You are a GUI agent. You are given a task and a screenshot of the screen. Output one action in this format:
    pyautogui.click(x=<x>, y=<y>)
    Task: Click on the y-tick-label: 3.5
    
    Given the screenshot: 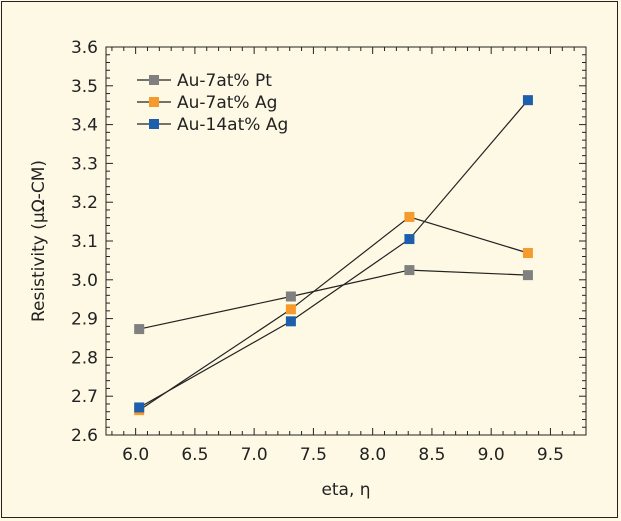 What is the action you would take?
    pyautogui.click(x=84, y=87)
    